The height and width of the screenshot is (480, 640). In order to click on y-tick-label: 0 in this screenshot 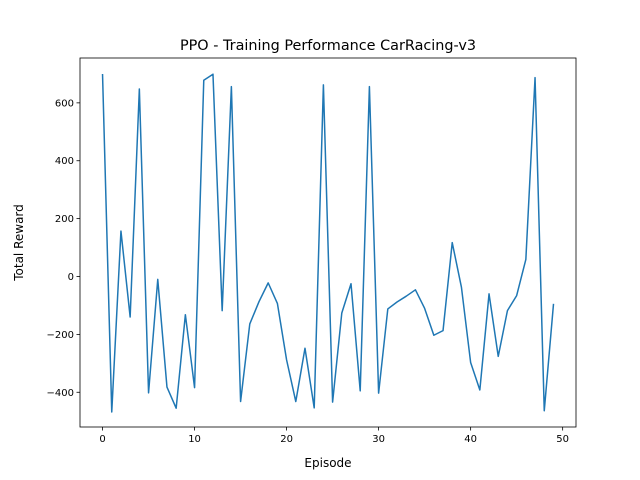, I will do `click(71, 277)`.